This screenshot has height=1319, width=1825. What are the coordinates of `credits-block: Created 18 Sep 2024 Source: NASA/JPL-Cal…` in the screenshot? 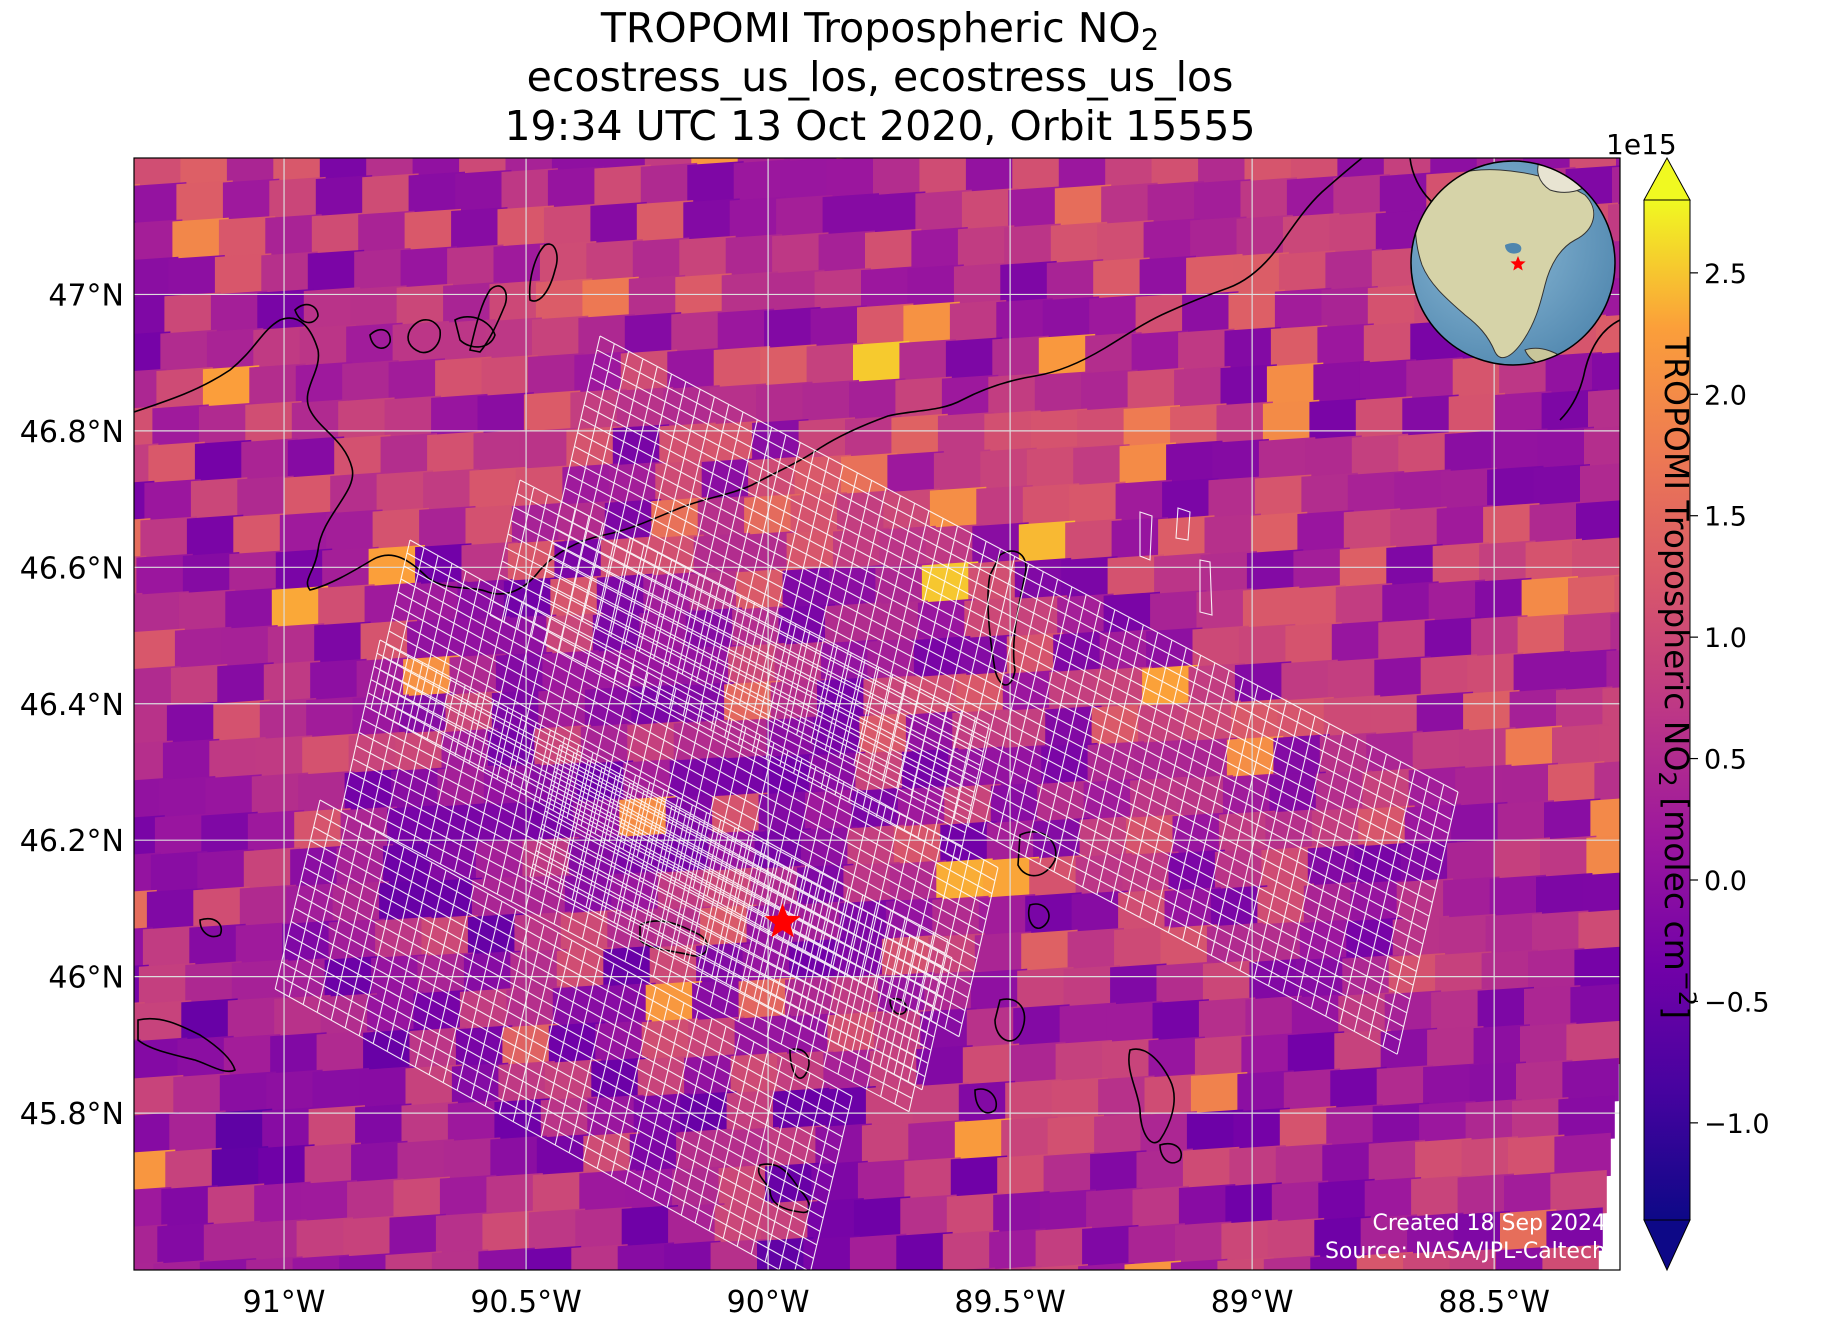 It's located at (1465, 1237).